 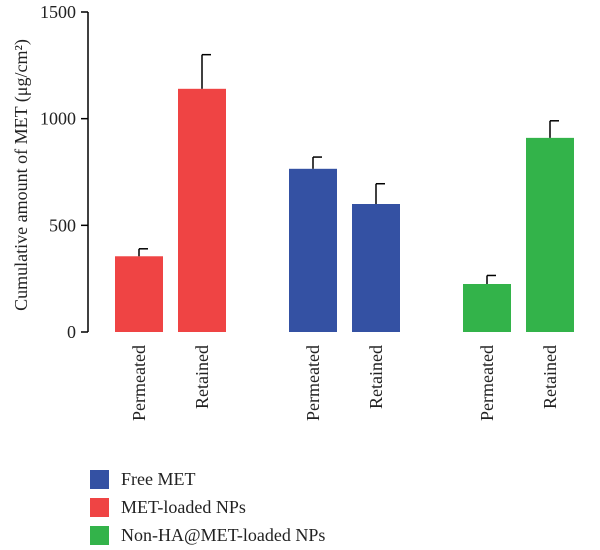 What do you see at coordinates (21, 175) in the screenshot?
I see `y-axis-label: Cumulative amount of MET (μg/cm²)` at bounding box center [21, 175].